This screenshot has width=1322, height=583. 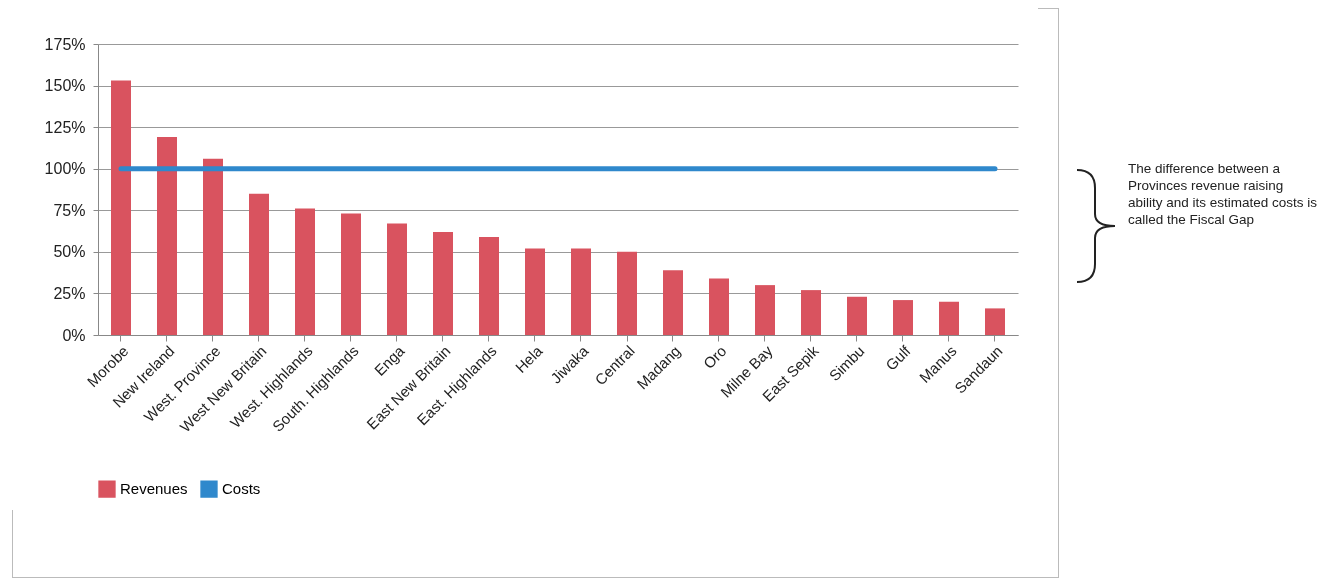 What do you see at coordinates (65, 127) in the screenshot?
I see `y-tick-label: 125%` at bounding box center [65, 127].